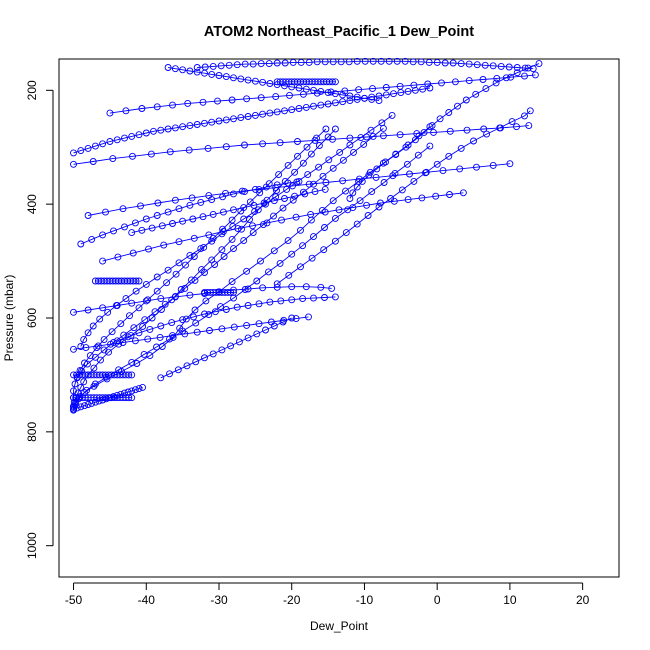 Image resolution: width=650 pixels, height=650 pixels. Describe the element at coordinates (9, 318) in the screenshot. I see `y-axis-label: Pressure (mbar)` at that location.